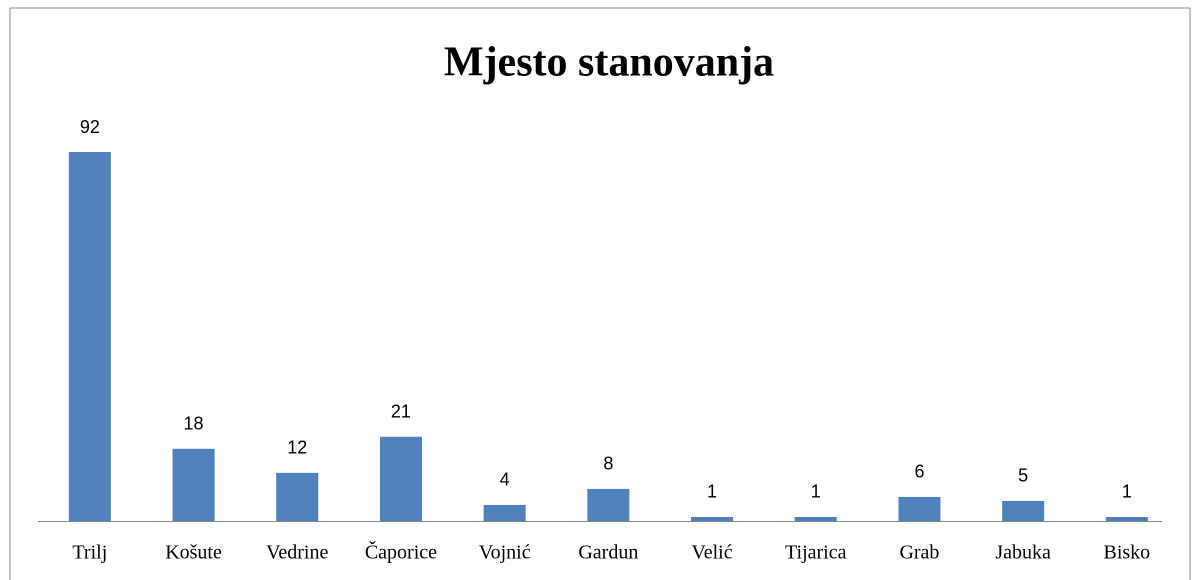  I want to click on data-label: 4, so click(505, 480).